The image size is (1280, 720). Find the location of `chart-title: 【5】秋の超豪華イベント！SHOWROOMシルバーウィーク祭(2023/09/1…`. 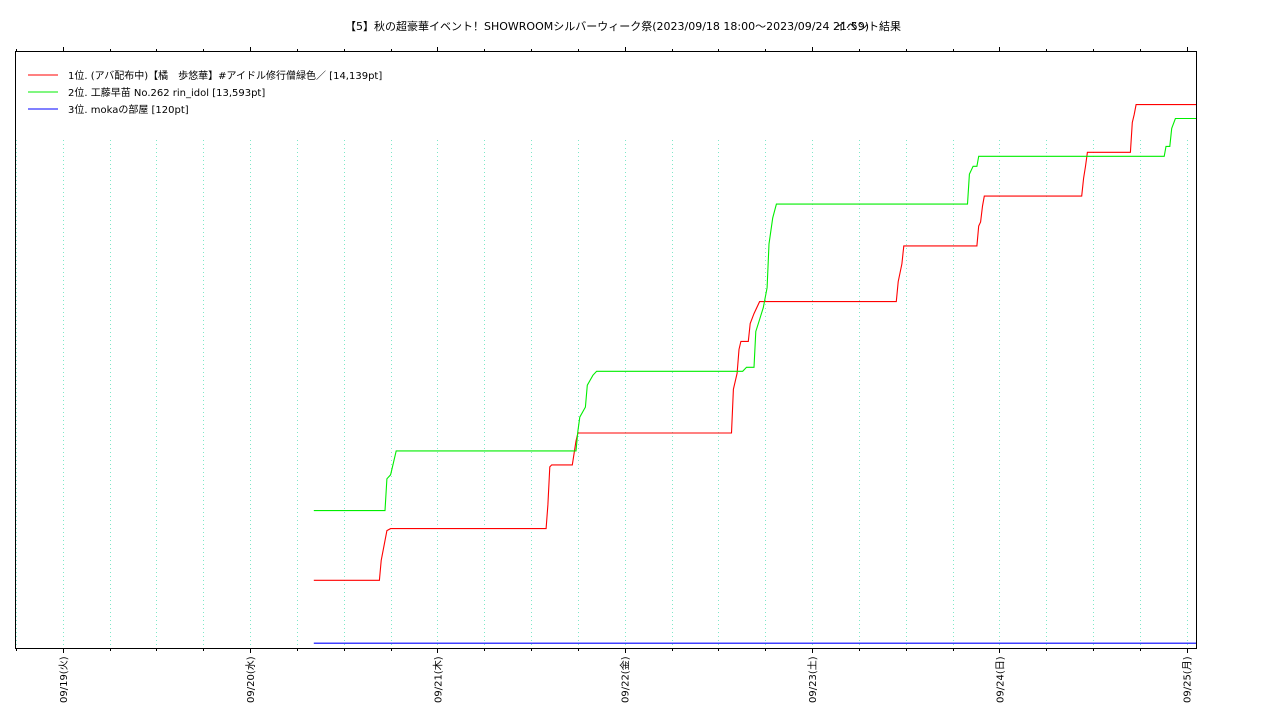

chart-title: 【5】秋の超豪華イベント！SHOWROOMシルバーウィーク祭(2023/09/1… is located at coordinates (607, 26).